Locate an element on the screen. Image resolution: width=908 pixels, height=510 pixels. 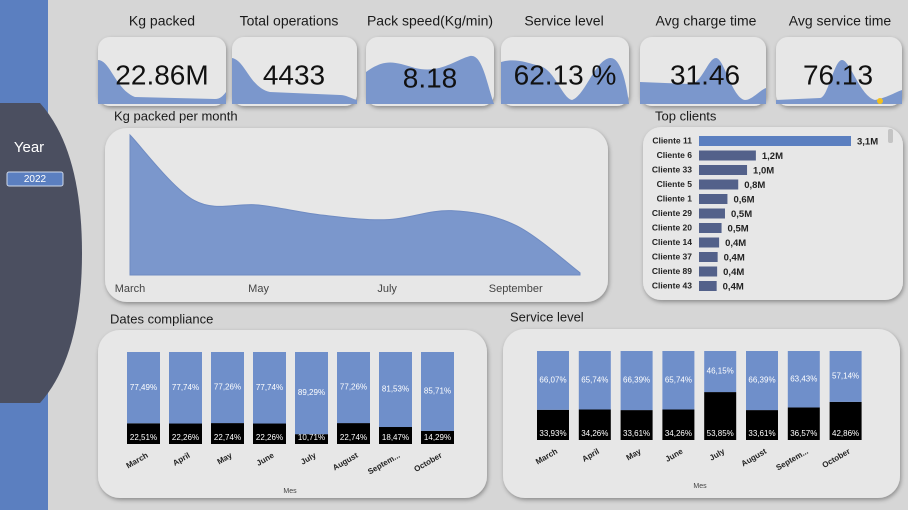
value-label: 33,61% is located at coordinates (636, 433).